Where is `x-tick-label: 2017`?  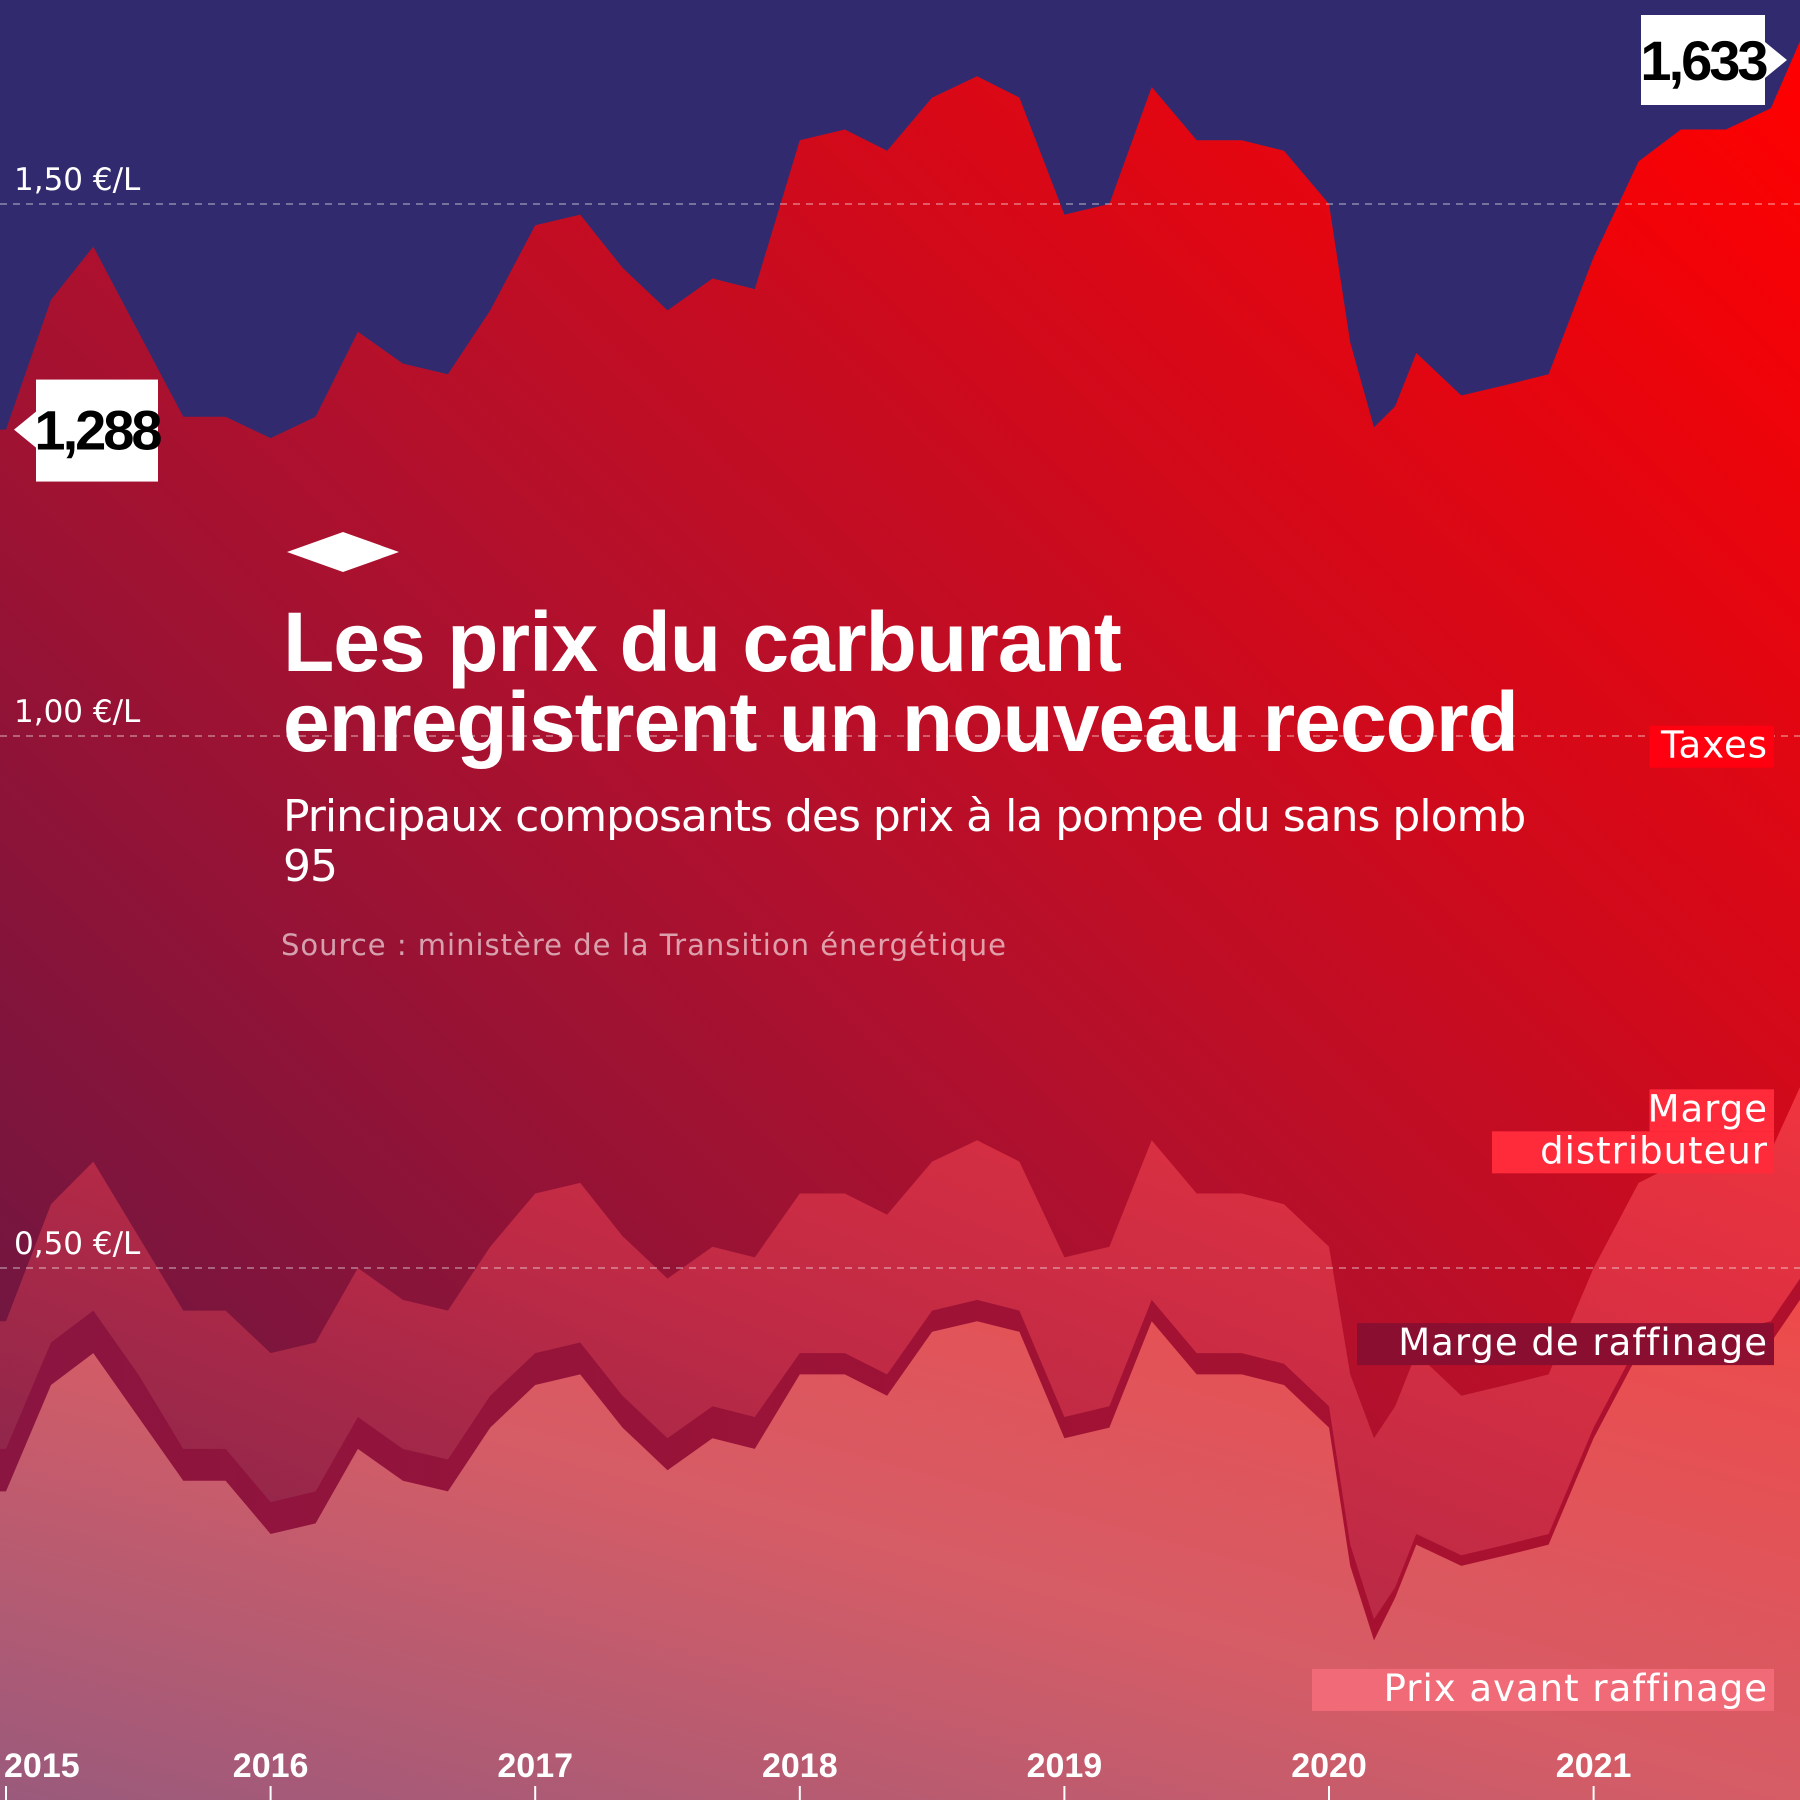
x-tick-label: 2017 is located at coordinates (535, 1766).